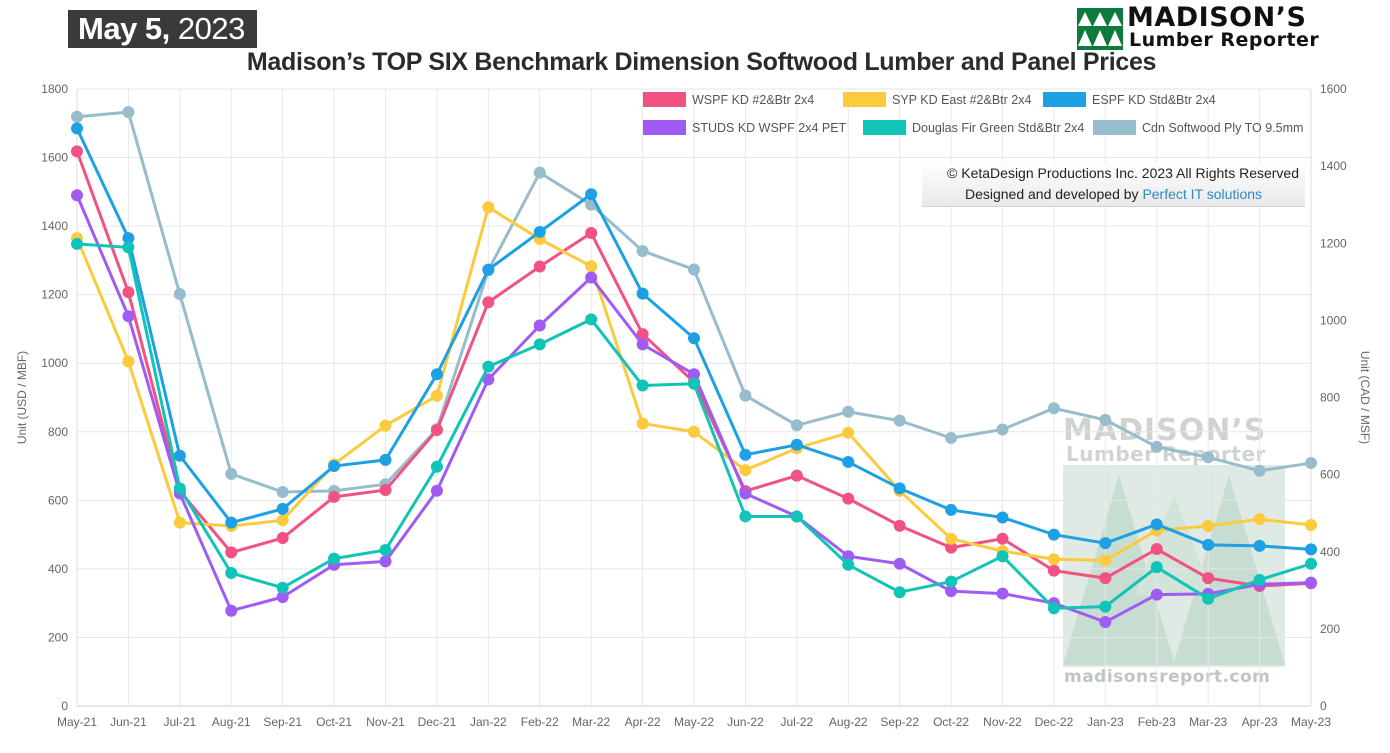  I want to click on perfect-it-link: Perfect IT solutions, so click(1202, 194).